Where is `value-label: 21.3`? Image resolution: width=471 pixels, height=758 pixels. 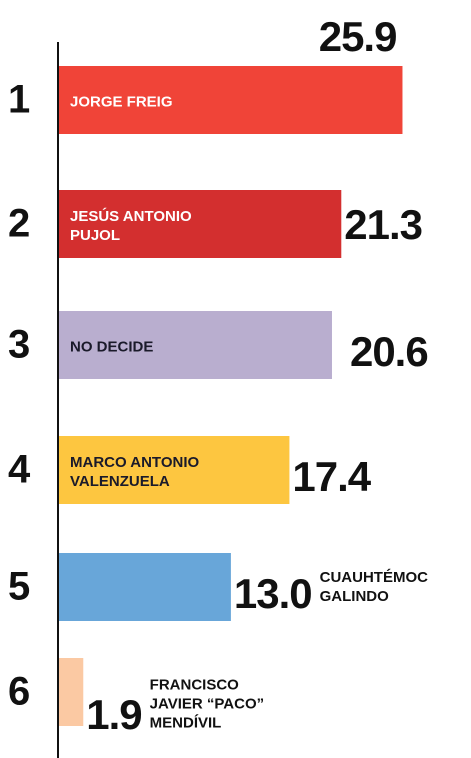
value-label: 21.3 is located at coordinates (383, 224).